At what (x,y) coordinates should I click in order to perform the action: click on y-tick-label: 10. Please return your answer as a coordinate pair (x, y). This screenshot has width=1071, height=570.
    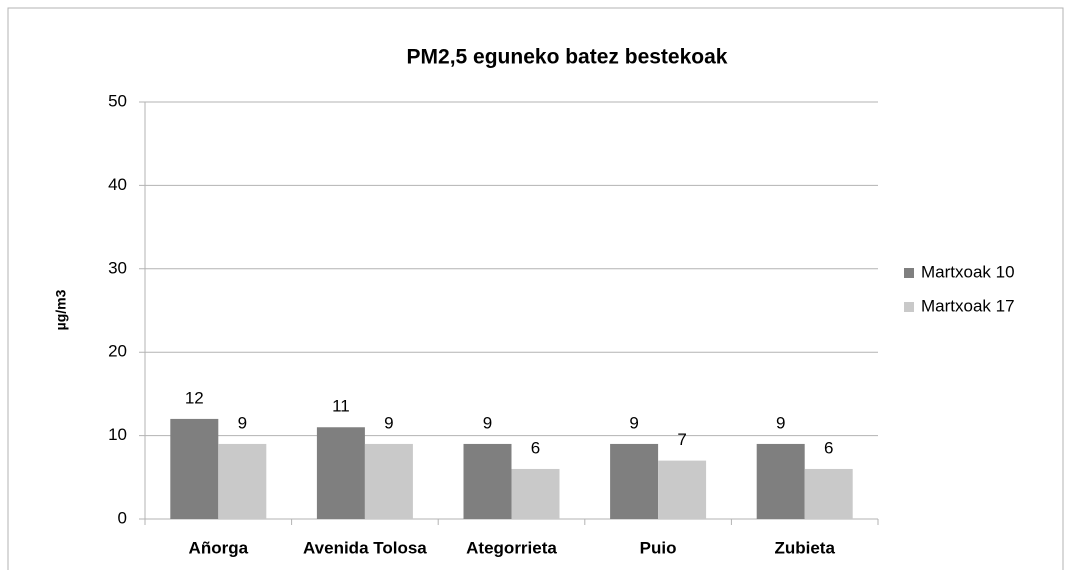
    Looking at the image, I should click on (117, 434).